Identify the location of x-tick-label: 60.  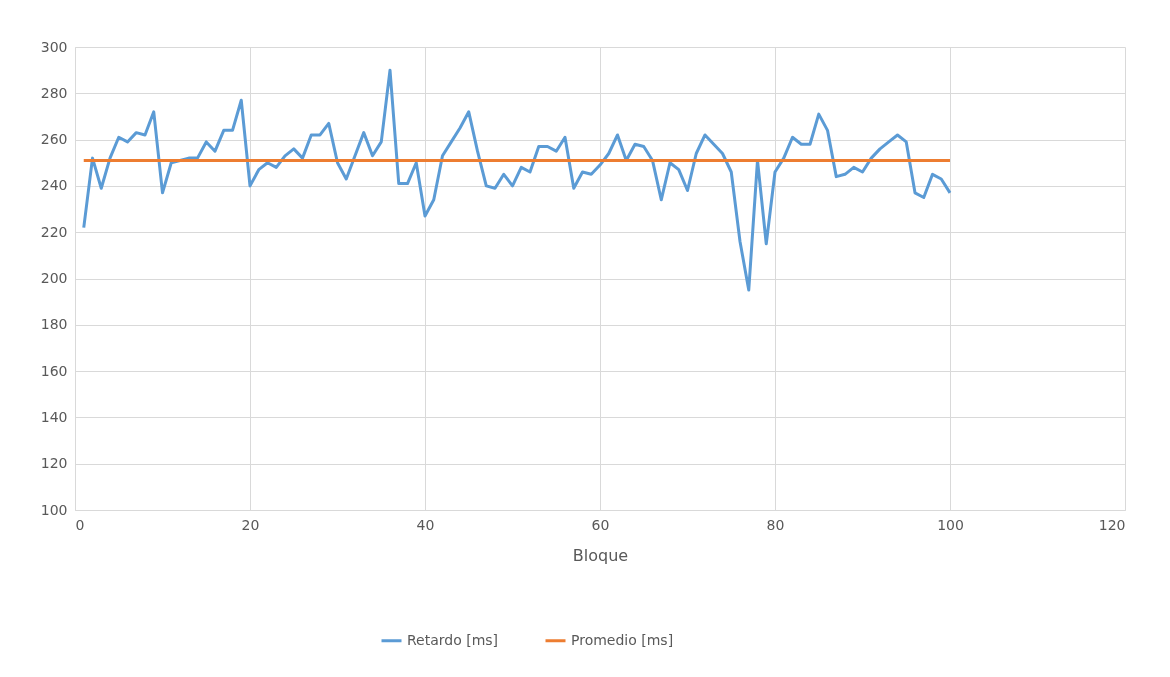
(600, 524).